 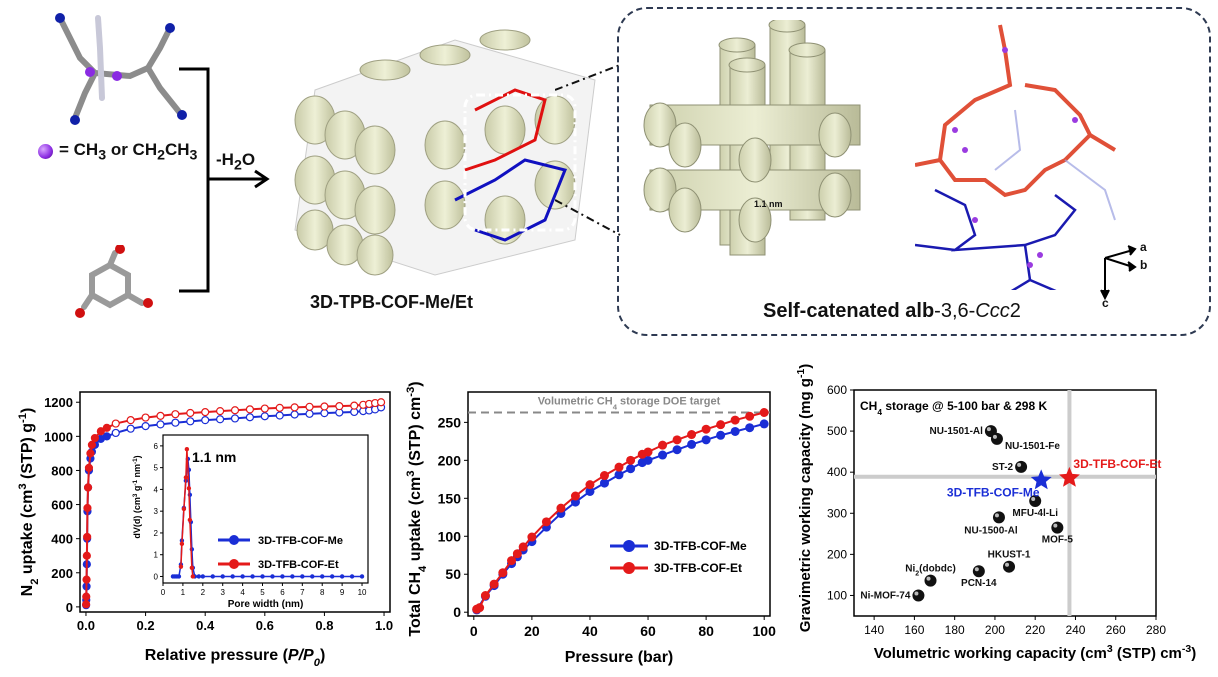 What do you see at coordinates (86, 625) in the screenshot?
I see `x-tick-label: 0.0` at bounding box center [86, 625].